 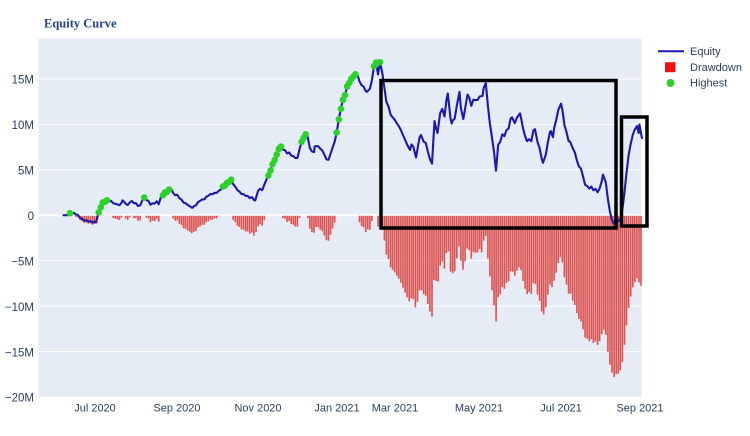 What do you see at coordinates (561, 409) in the screenshot?
I see `svg-text: Jul 2021` at bounding box center [561, 409].